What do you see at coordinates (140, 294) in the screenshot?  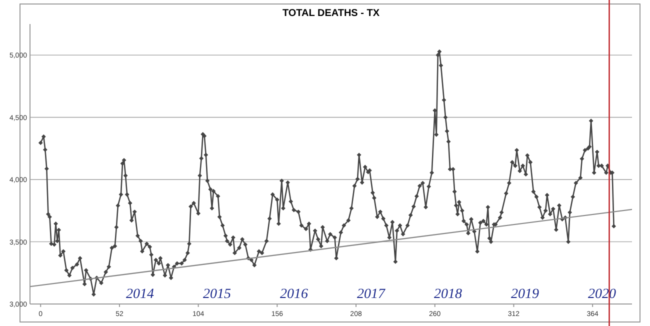 I see `annotation: 2014` at bounding box center [140, 294].